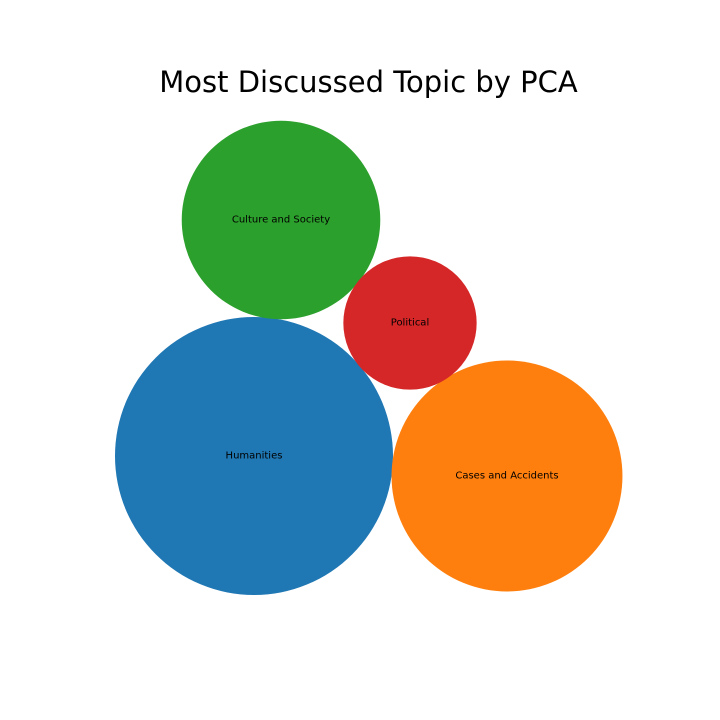 This screenshot has width=720, height=720. I want to click on bubble-culture-and-society, so click(281, 220).